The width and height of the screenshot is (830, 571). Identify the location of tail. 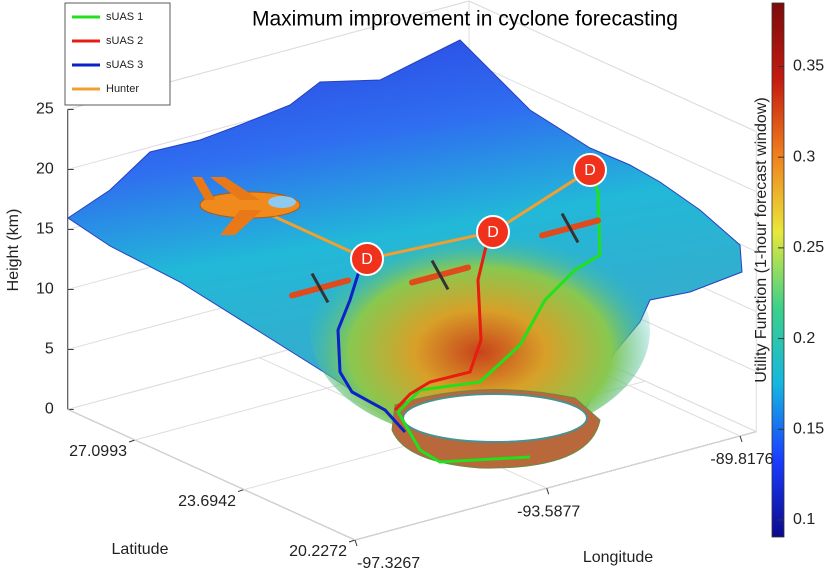
(203, 188).